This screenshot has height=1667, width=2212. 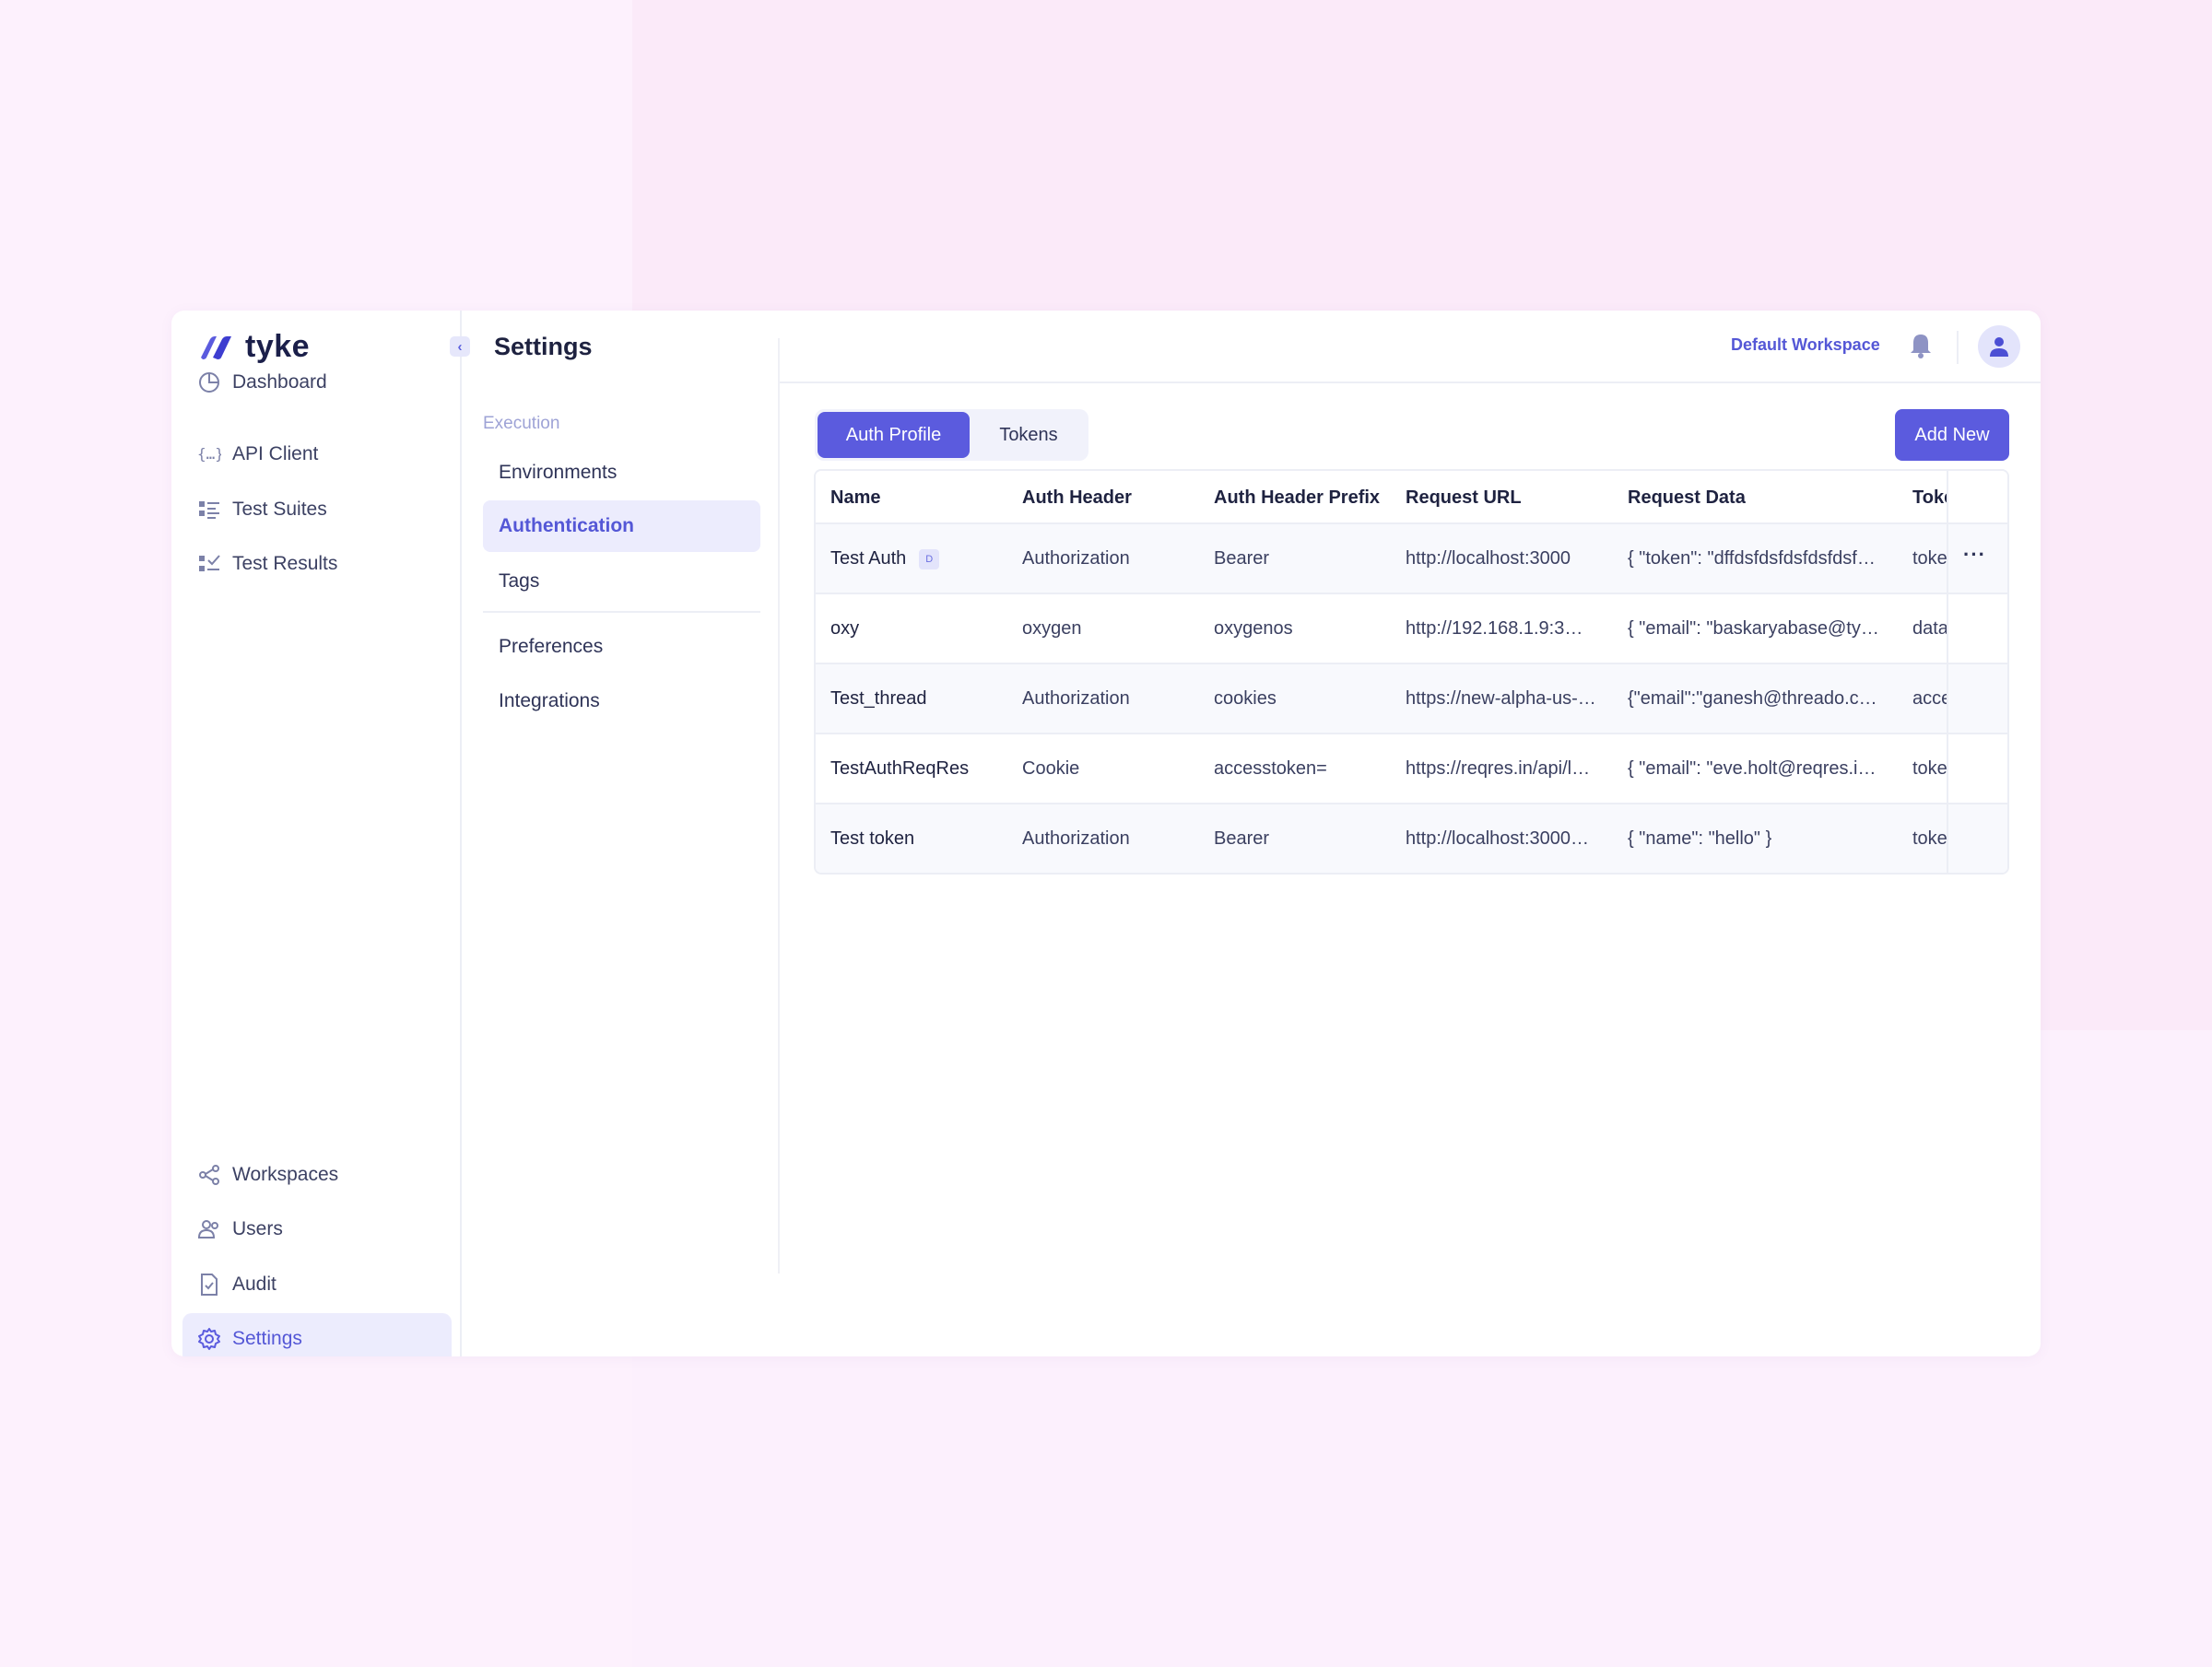 What do you see at coordinates (317, 1284) in the screenshot?
I see `sidebar-item-audit: Audit` at bounding box center [317, 1284].